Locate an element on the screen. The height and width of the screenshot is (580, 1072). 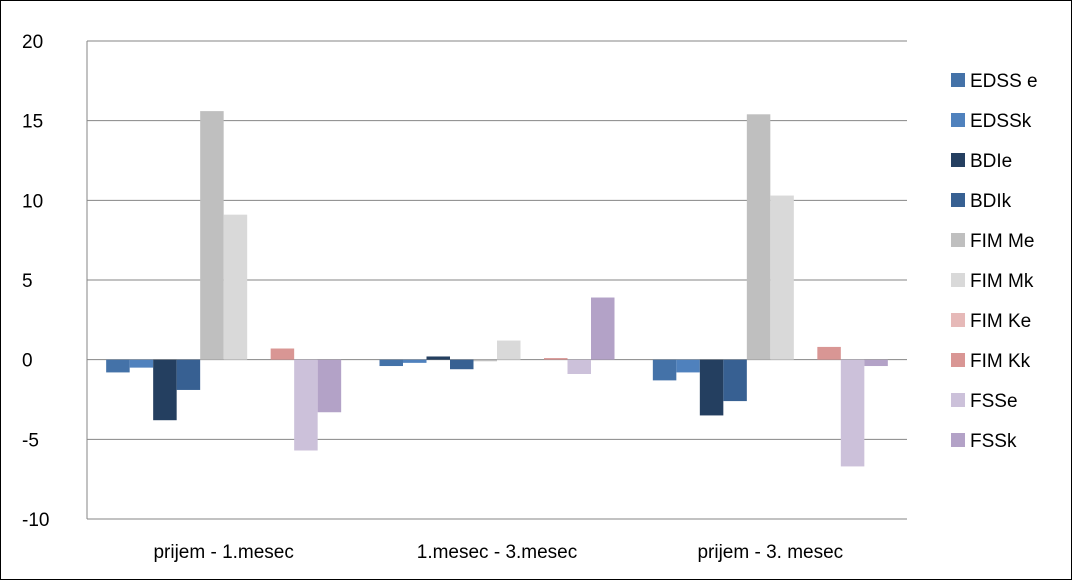
legend-label: FIM Me is located at coordinates (1002, 241).